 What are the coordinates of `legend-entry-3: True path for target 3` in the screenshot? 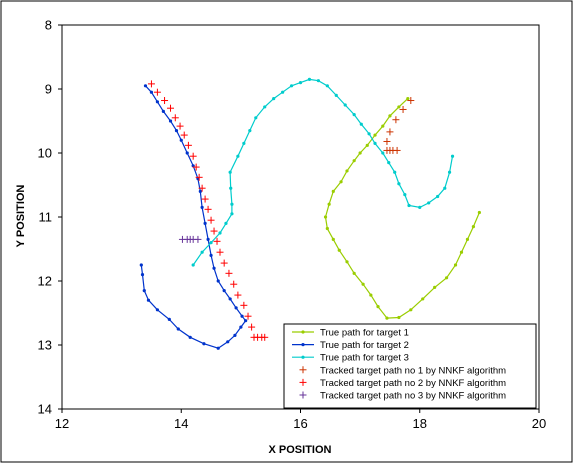 It's located at (350, 358).